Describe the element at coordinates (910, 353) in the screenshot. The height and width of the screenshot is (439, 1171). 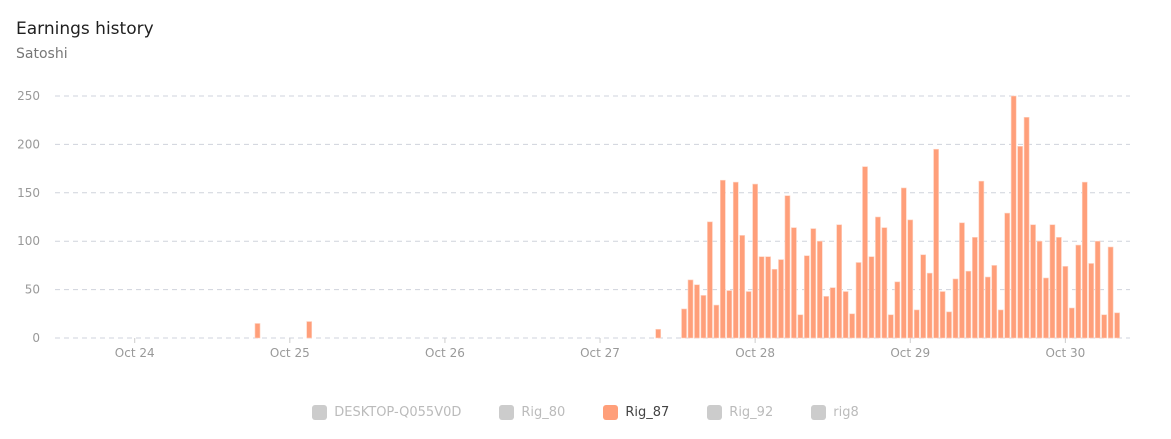
I see `x-tick-label: Oct 29` at that location.